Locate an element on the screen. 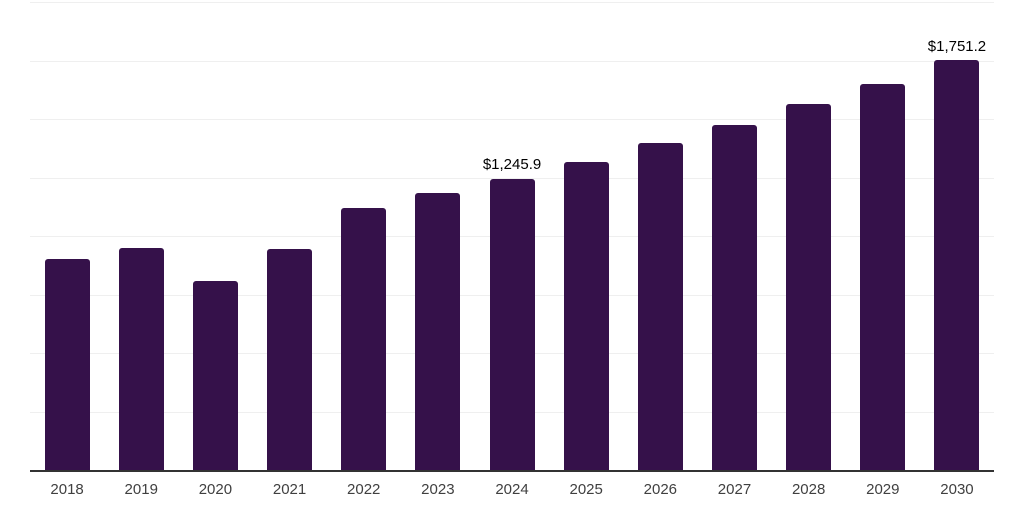  x-axis-label-2029: 2029 is located at coordinates (883, 489).